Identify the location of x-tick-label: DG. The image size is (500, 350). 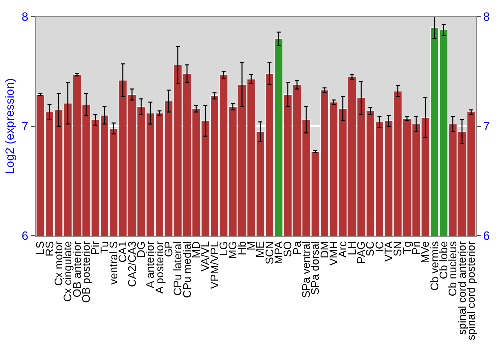
(142, 249).